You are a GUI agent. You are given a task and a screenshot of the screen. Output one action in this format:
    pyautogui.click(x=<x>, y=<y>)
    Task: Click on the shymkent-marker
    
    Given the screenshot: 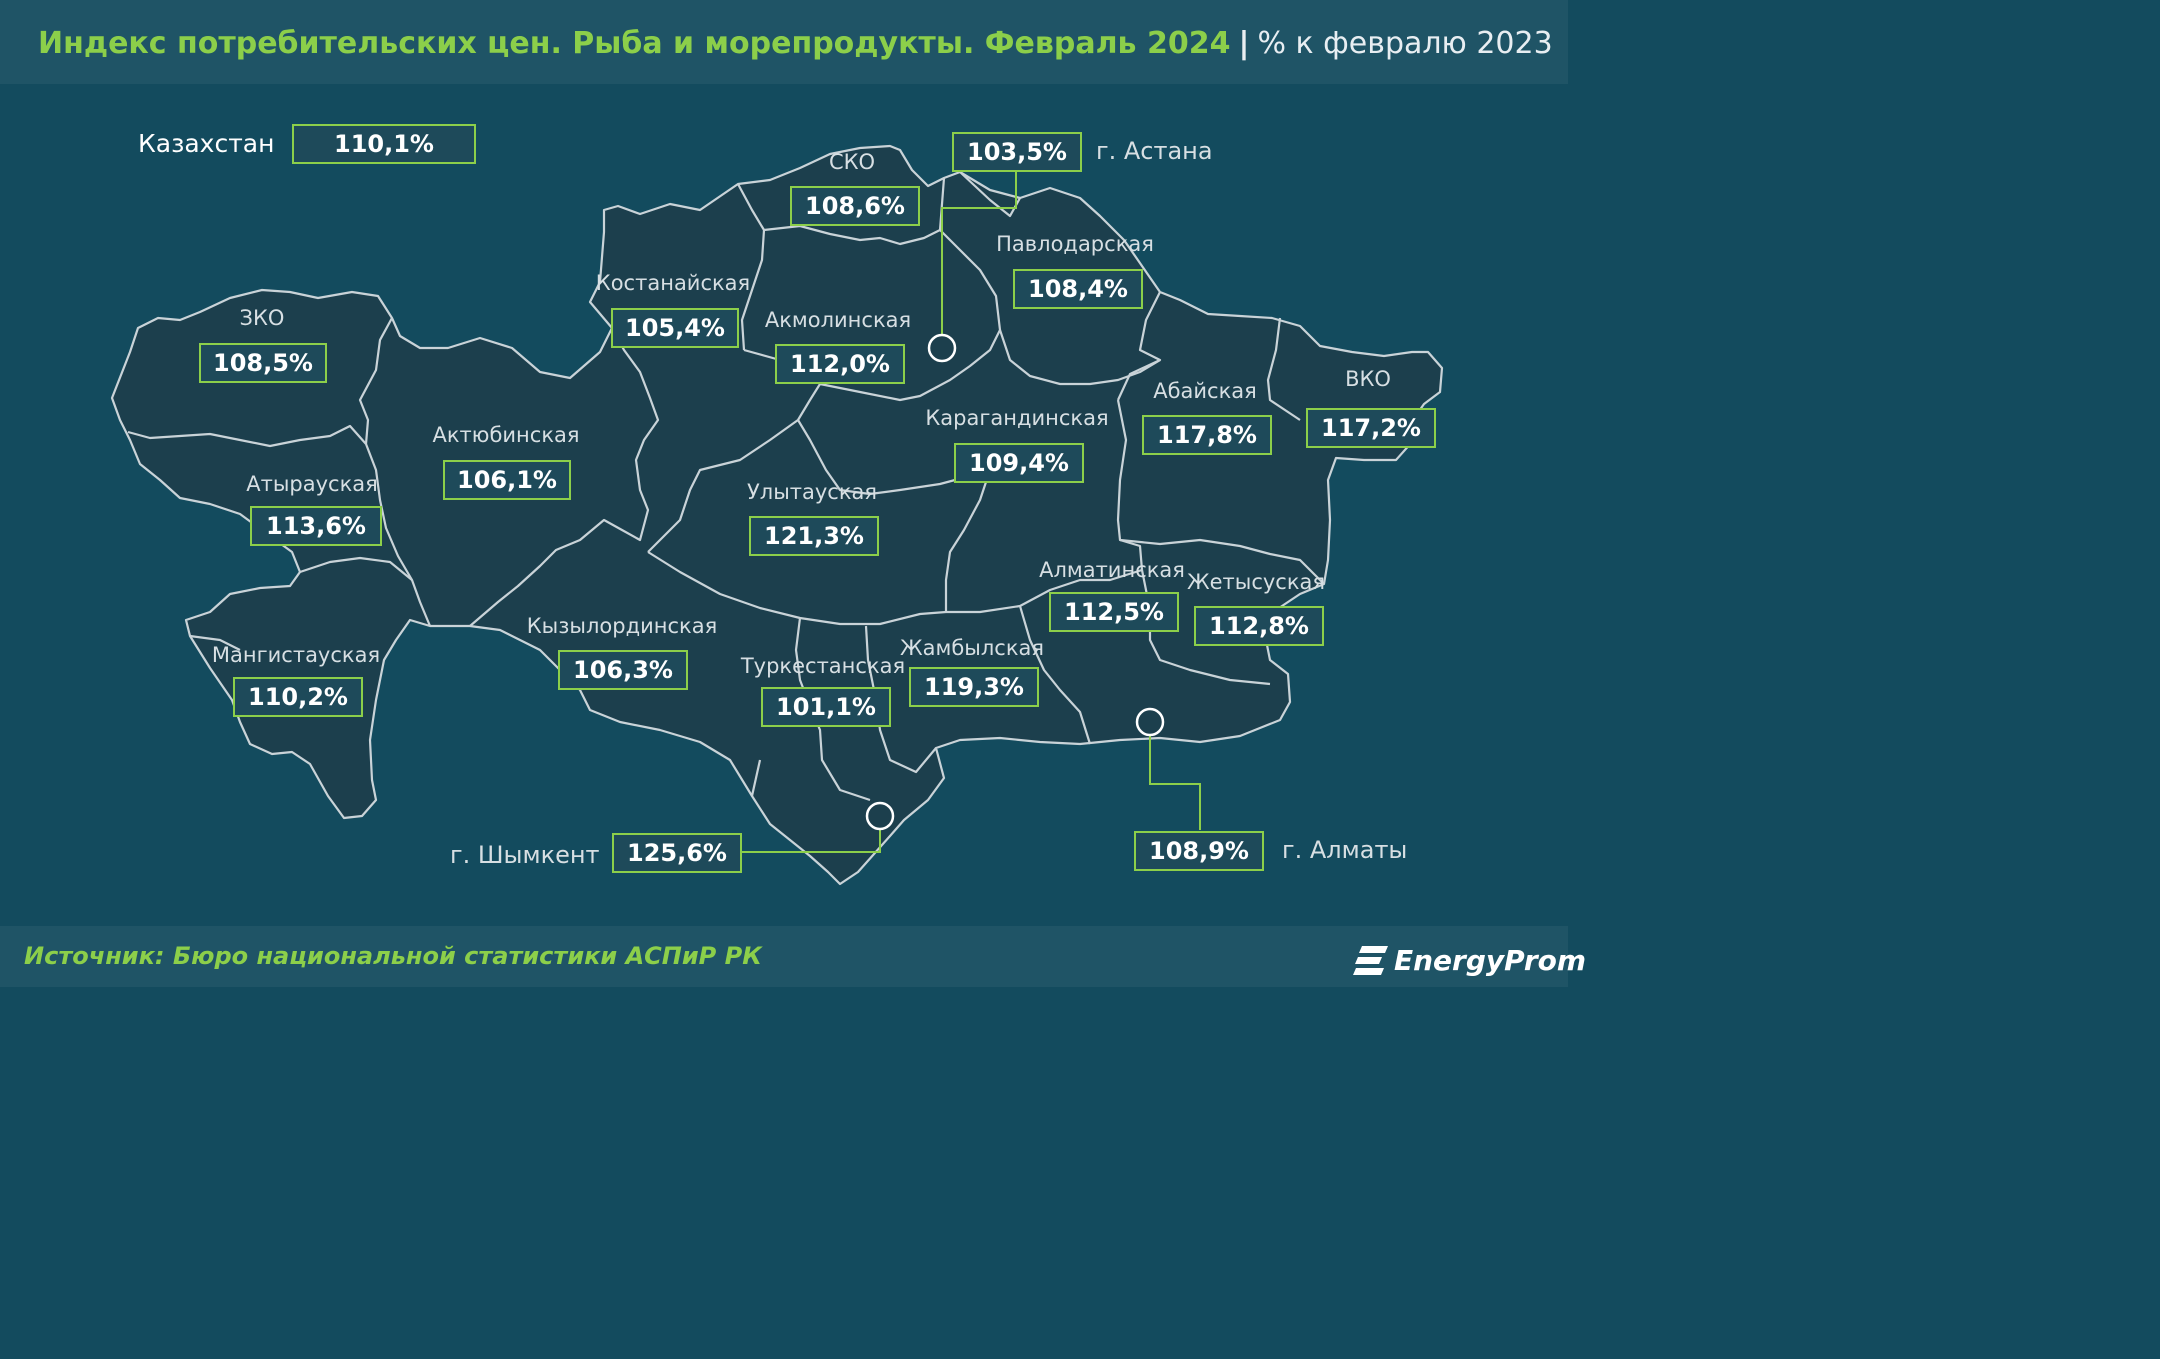 What is the action you would take?
    pyautogui.click(x=880, y=816)
    